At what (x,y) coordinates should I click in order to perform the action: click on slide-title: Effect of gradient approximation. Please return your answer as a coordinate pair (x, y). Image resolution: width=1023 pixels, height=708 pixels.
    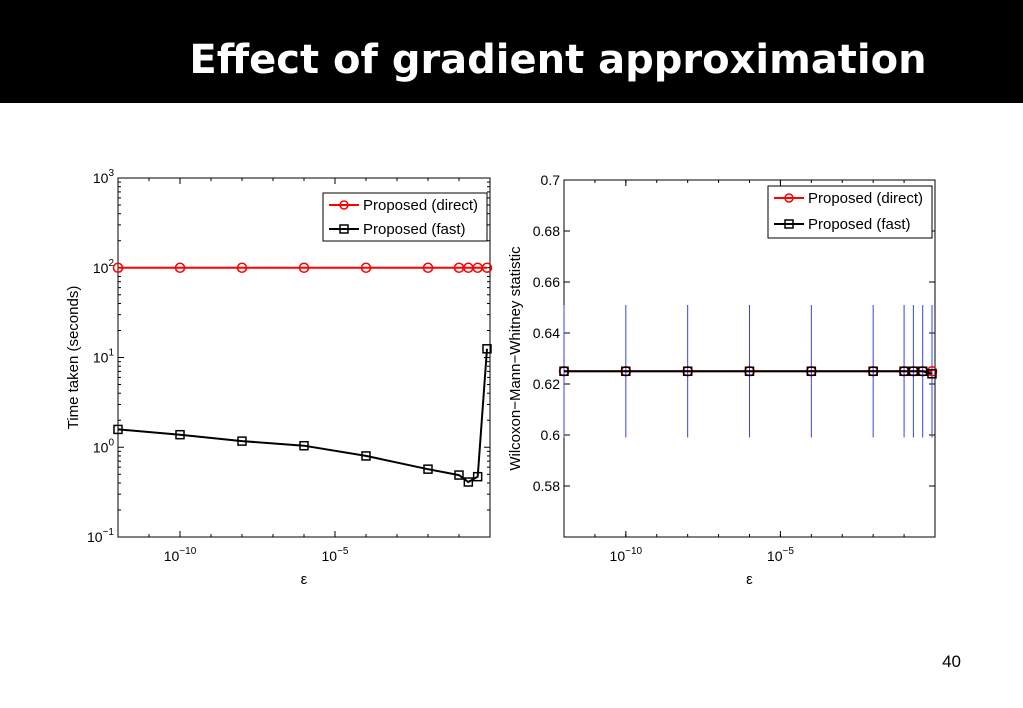
    Looking at the image, I should click on (558, 60).